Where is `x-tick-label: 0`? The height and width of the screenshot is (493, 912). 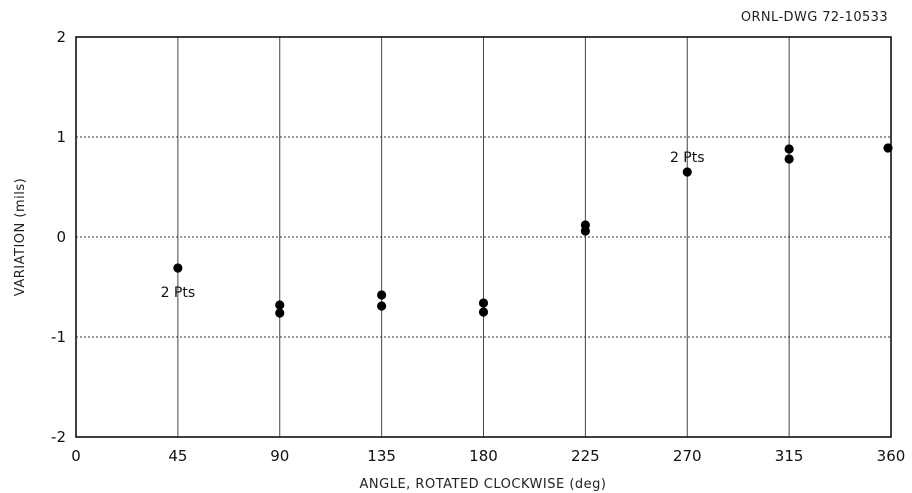 x-tick-label: 0 is located at coordinates (76, 456).